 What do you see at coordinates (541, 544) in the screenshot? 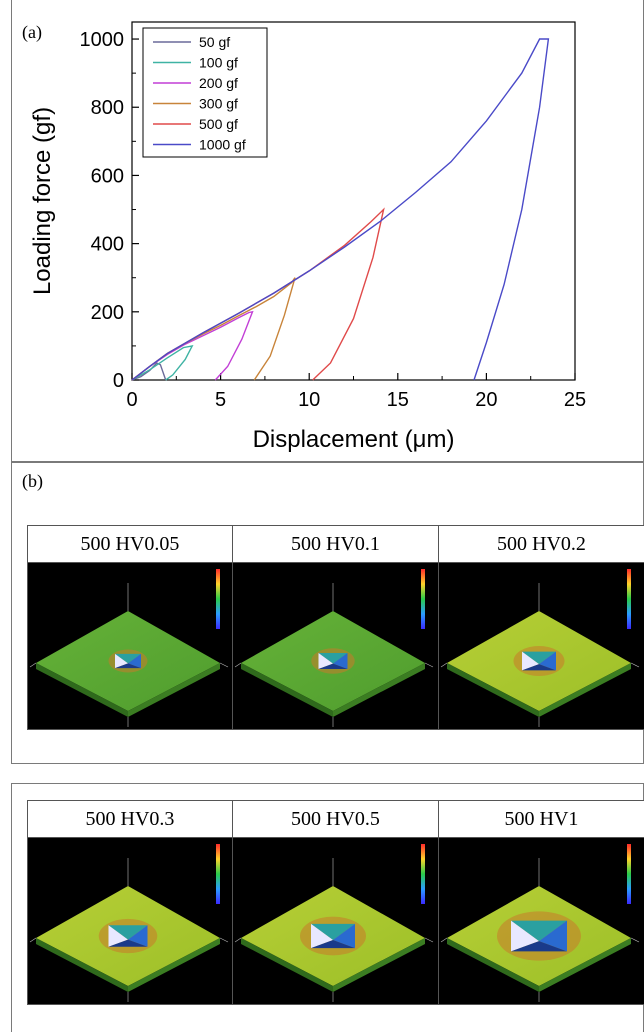
I see `micrograph-title: 500 HV0.2` at bounding box center [541, 544].